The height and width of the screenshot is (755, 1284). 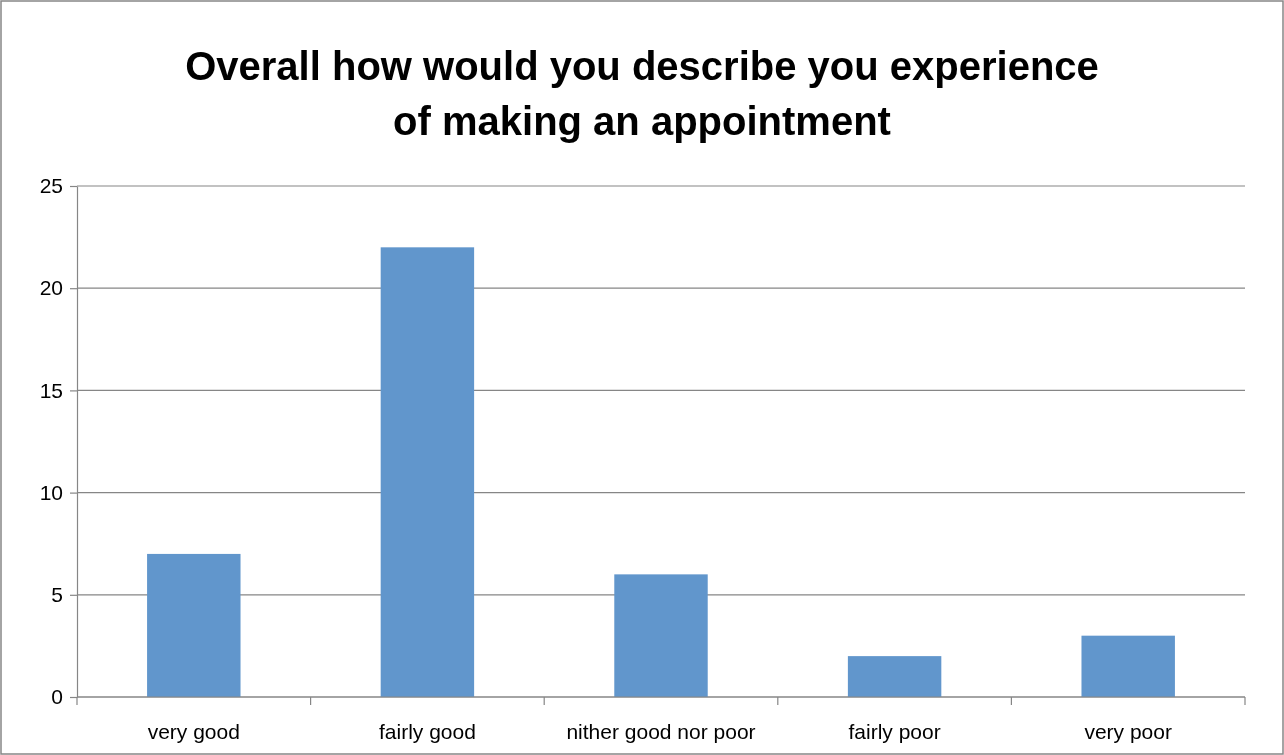 I want to click on y-tick-label: 15, so click(x=51, y=390).